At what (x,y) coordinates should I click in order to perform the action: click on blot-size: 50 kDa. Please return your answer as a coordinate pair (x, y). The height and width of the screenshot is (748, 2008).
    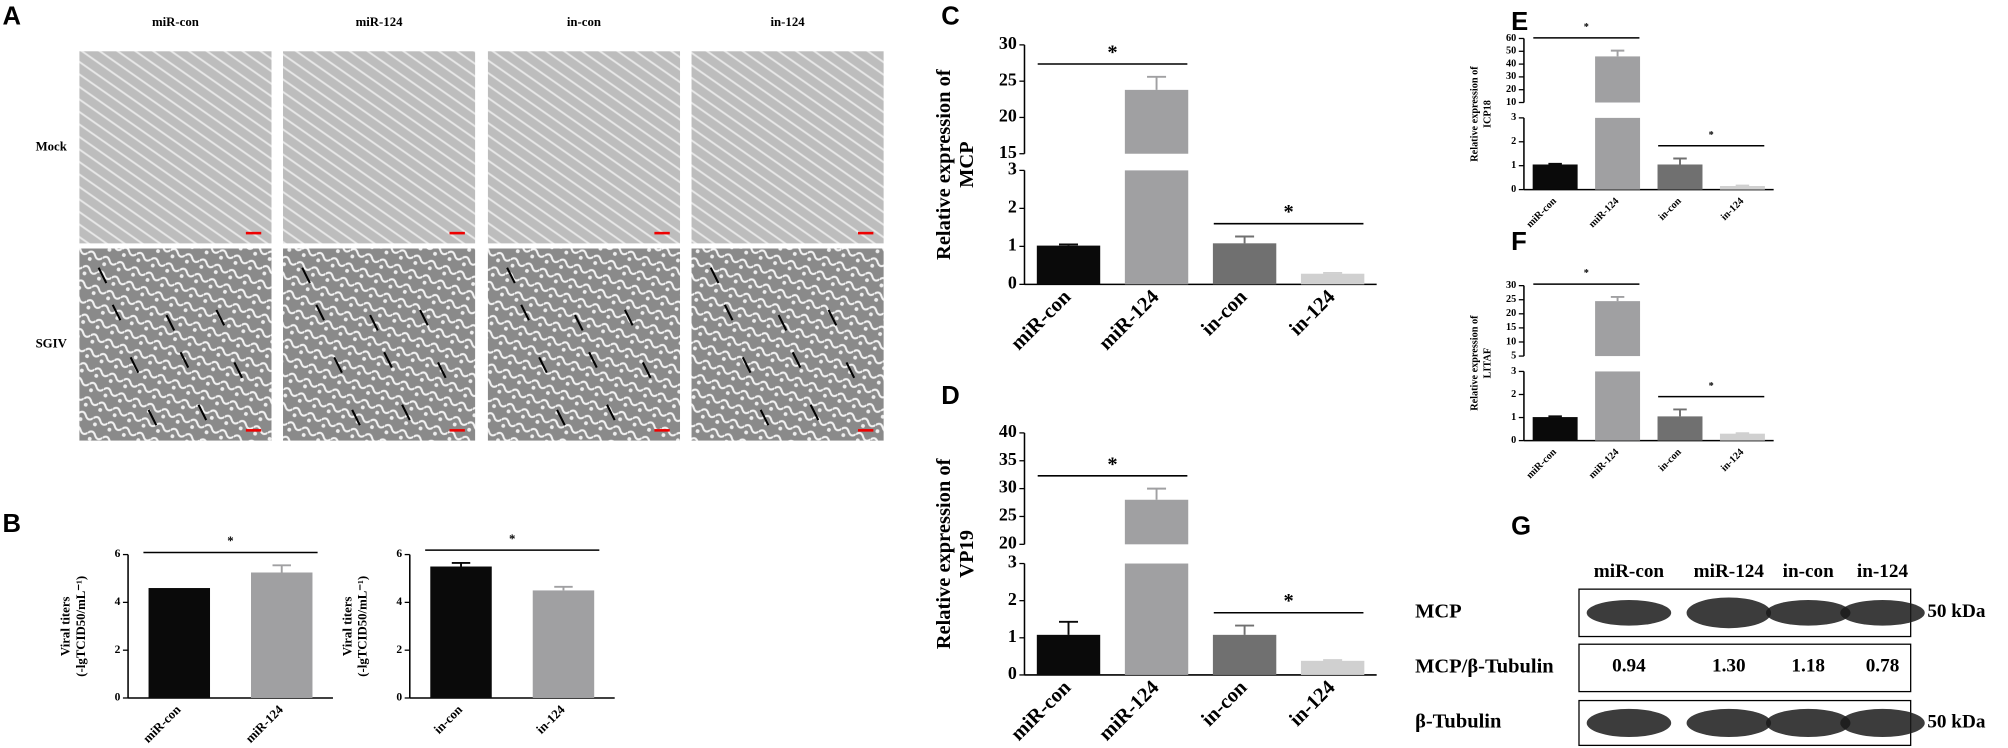
    Looking at the image, I should click on (1956, 611).